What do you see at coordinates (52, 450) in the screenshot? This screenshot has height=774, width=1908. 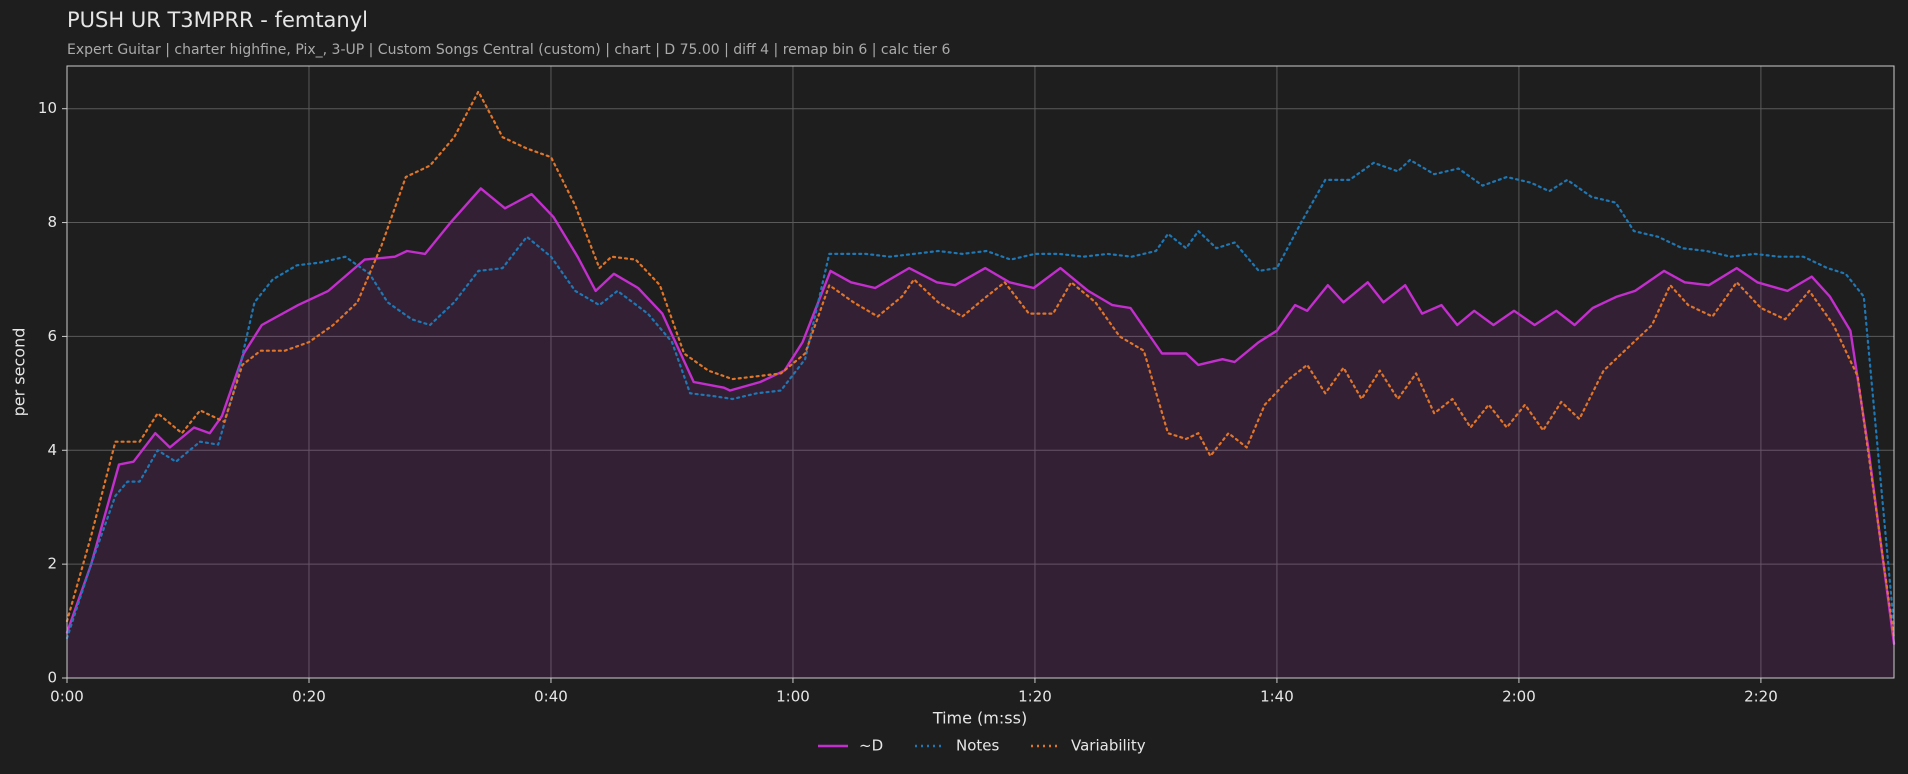 I see `y-tick-label: 4` at bounding box center [52, 450].